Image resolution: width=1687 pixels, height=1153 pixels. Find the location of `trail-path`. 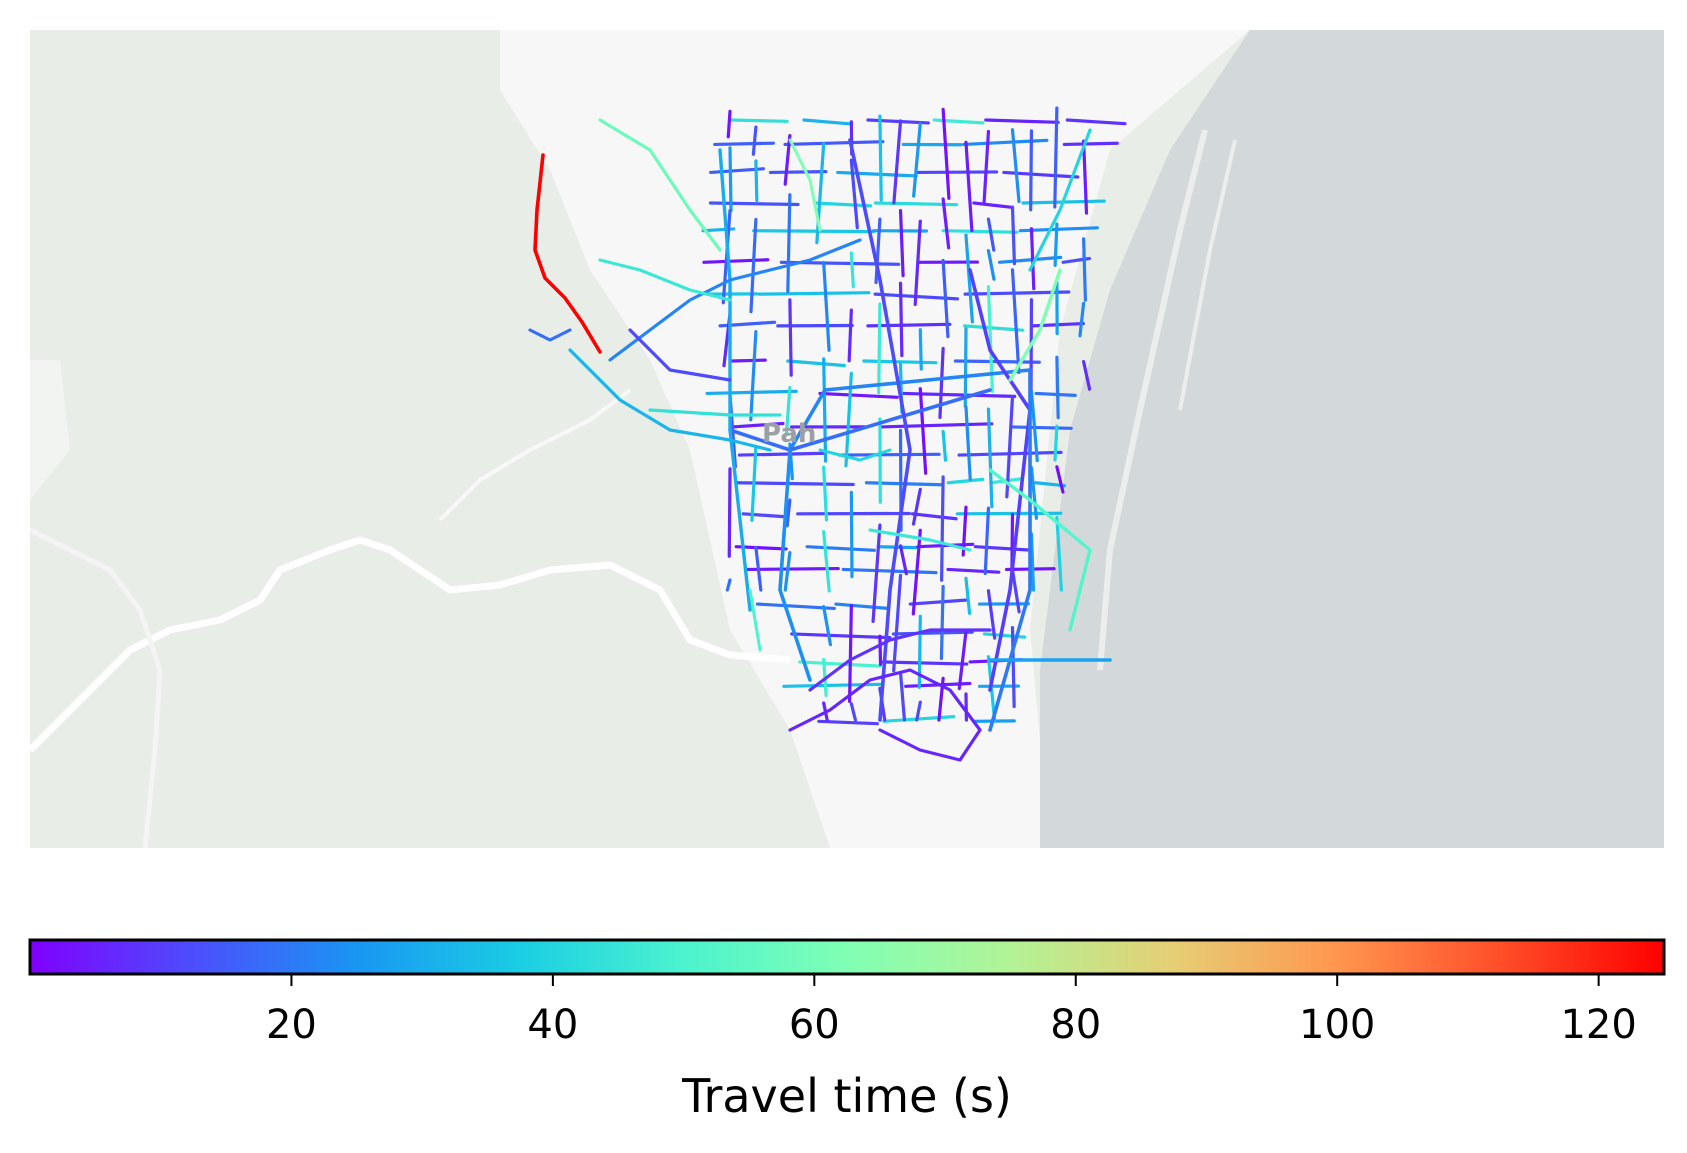

trail-path is located at coordinates (96, 687).